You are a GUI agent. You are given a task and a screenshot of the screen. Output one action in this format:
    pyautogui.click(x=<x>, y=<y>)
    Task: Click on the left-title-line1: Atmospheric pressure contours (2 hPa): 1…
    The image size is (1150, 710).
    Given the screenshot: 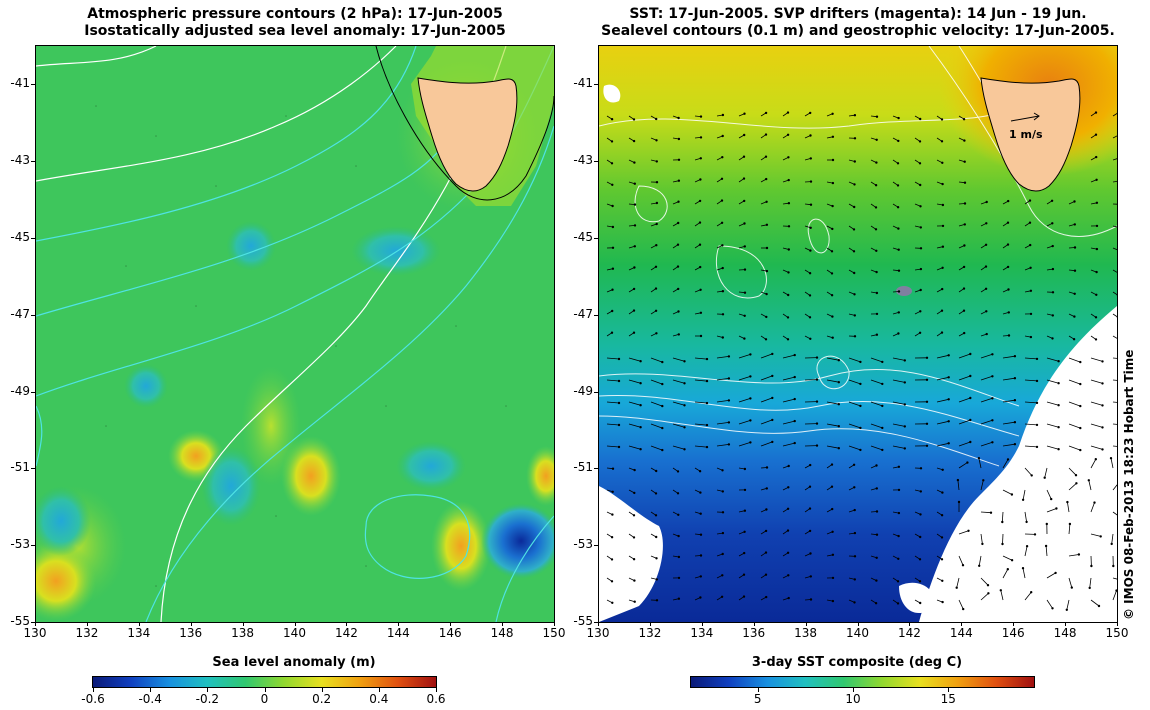 What is the action you would take?
    pyautogui.click(x=295, y=14)
    